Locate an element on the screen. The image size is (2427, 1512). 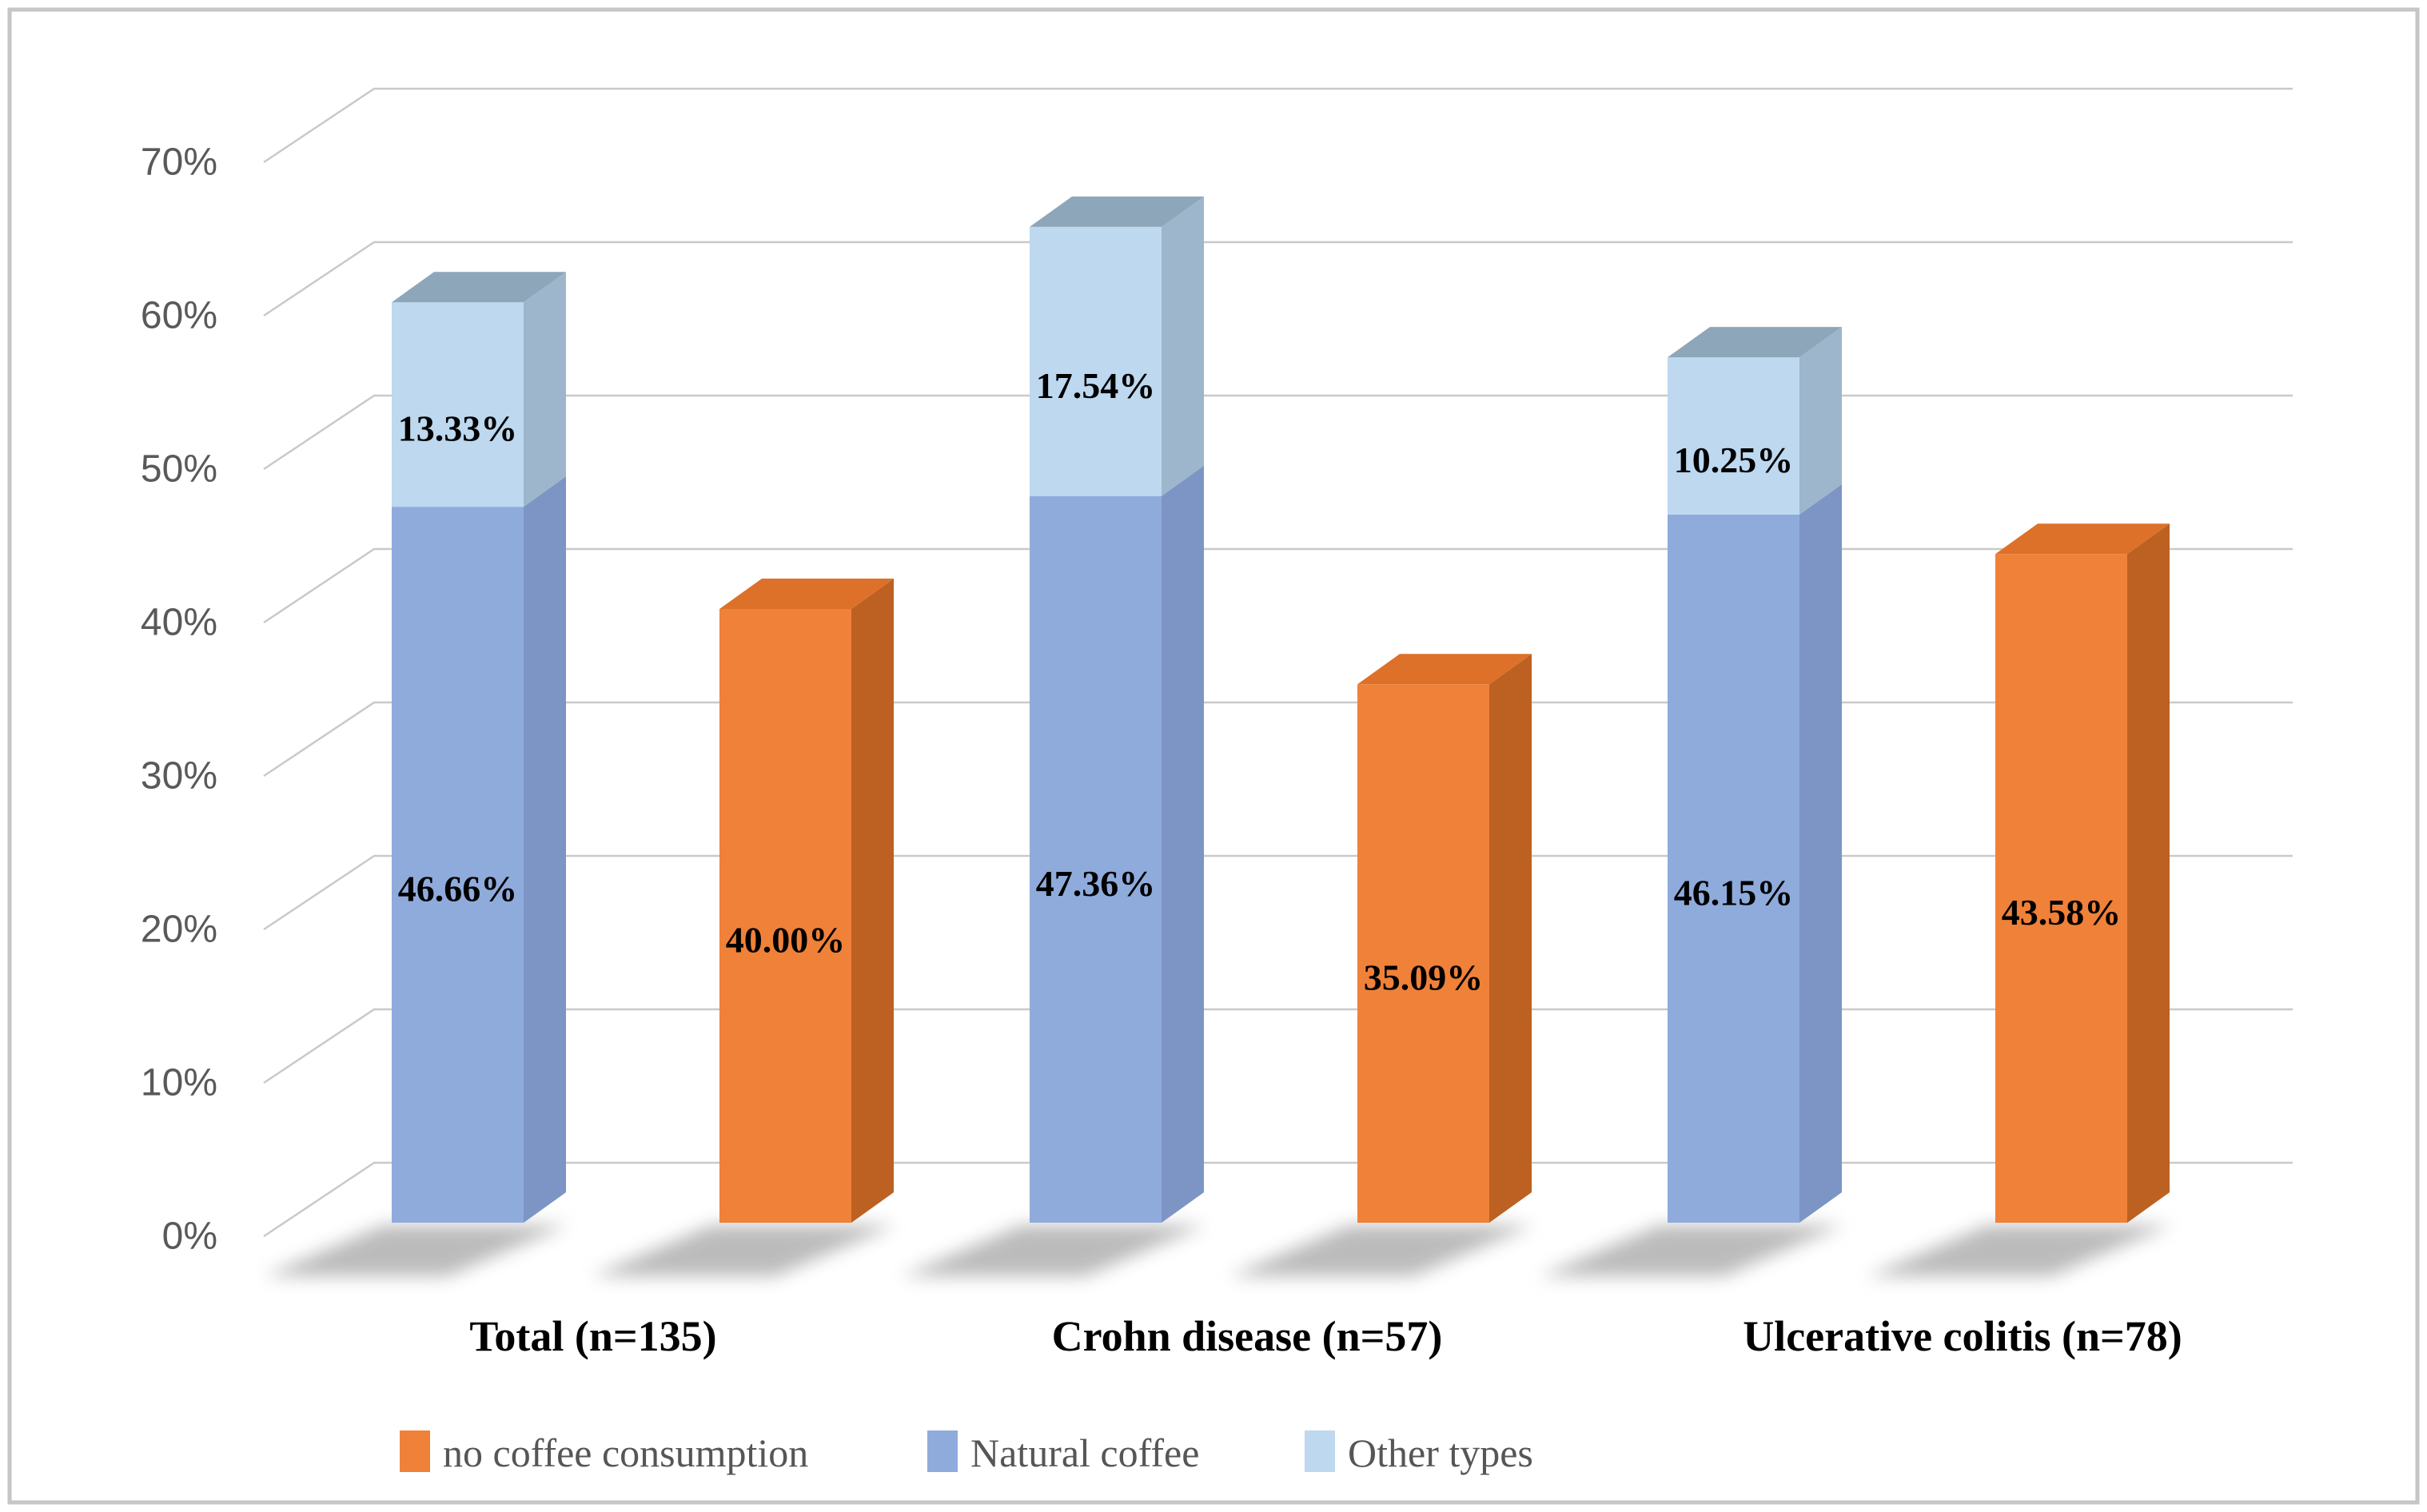
y-axis-tick: 20% is located at coordinates (179, 930).